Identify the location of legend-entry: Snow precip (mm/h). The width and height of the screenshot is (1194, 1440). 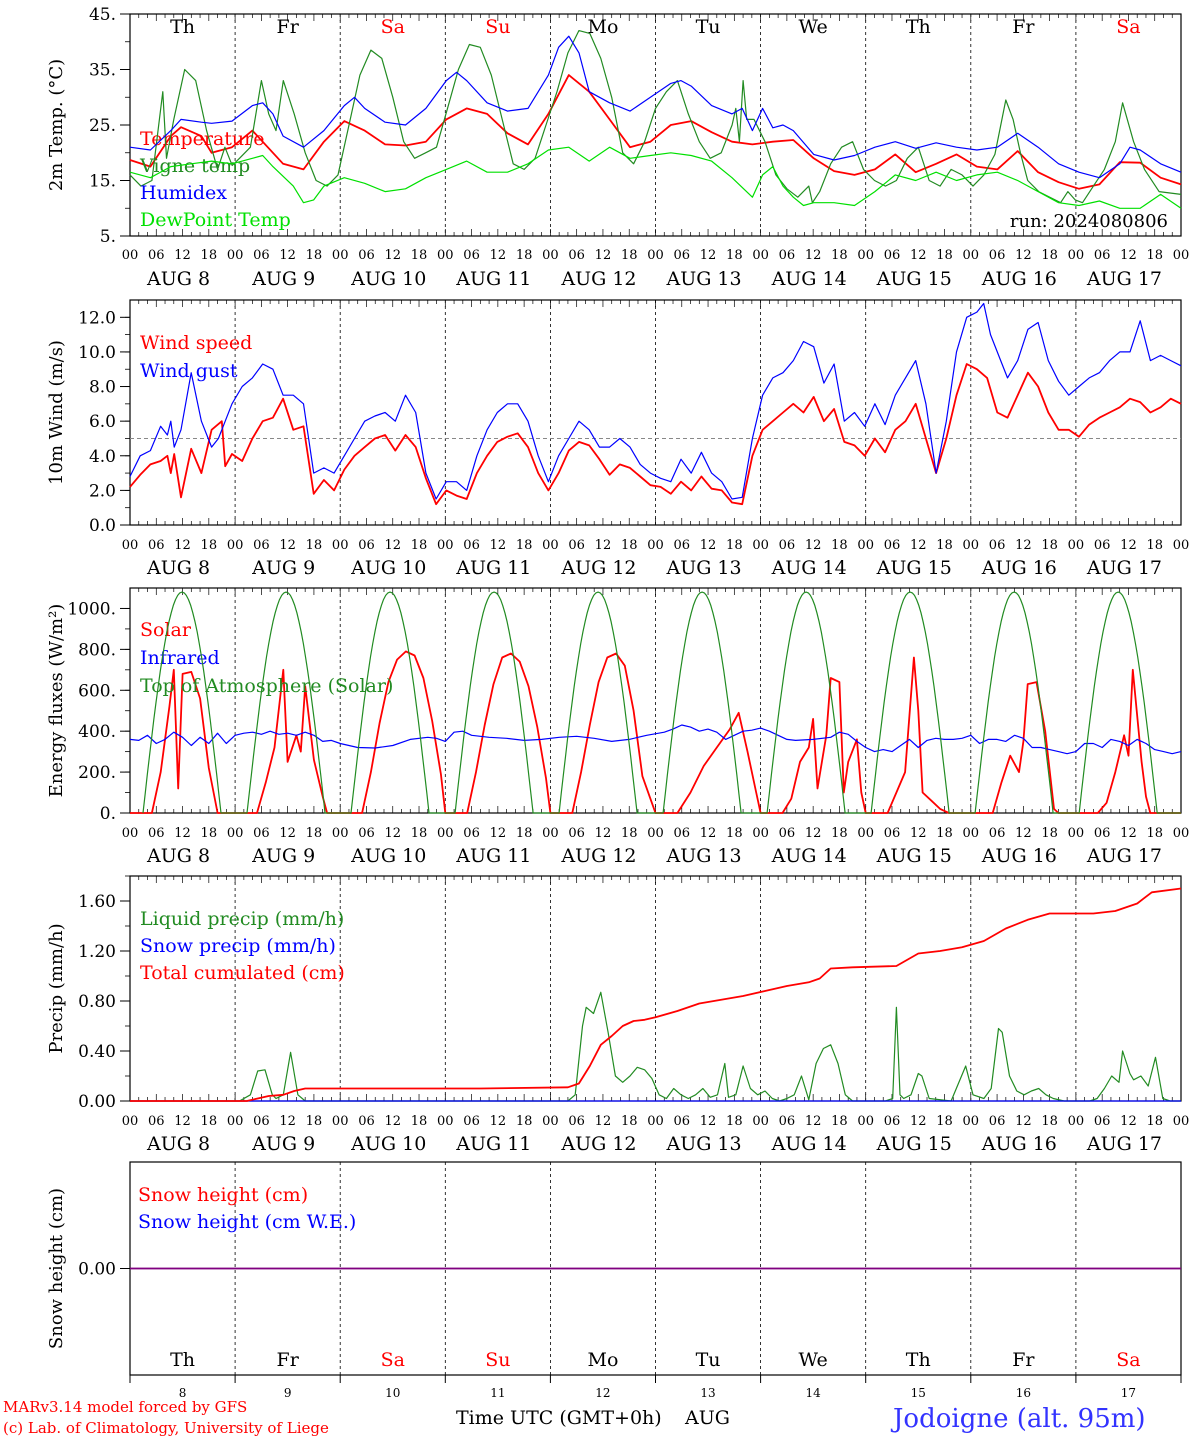
(238, 946).